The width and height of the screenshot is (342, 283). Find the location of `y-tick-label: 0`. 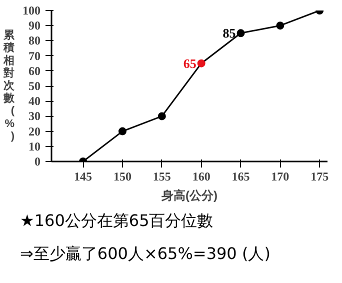

y-tick-label: 0 is located at coordinates (37, 161).